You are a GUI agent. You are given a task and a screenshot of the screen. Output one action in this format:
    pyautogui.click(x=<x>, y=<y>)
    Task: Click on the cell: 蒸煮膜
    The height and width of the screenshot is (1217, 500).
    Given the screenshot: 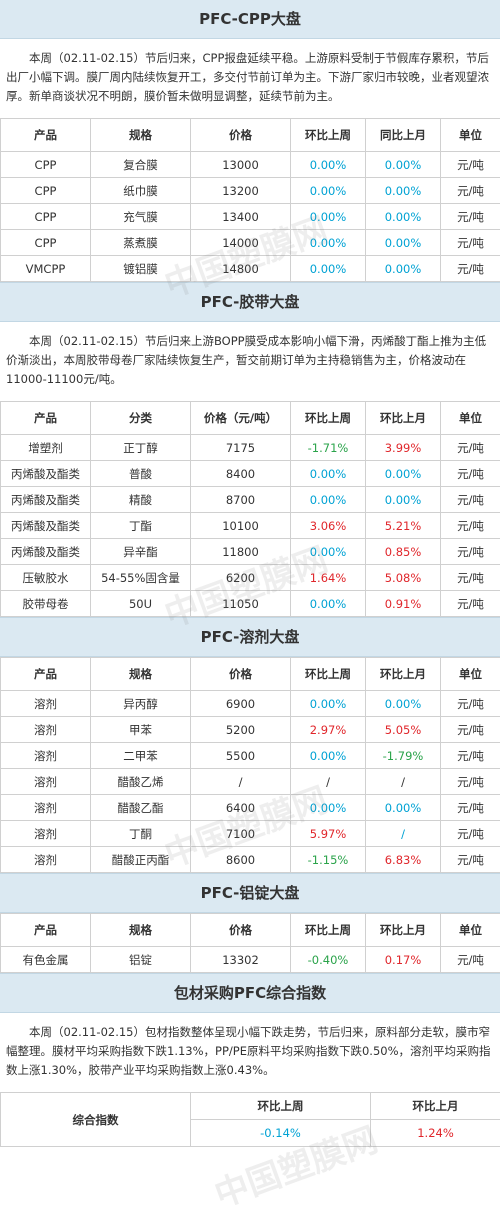 What is the action you would take?
    pyautogui.click(x=141, y=243)
    